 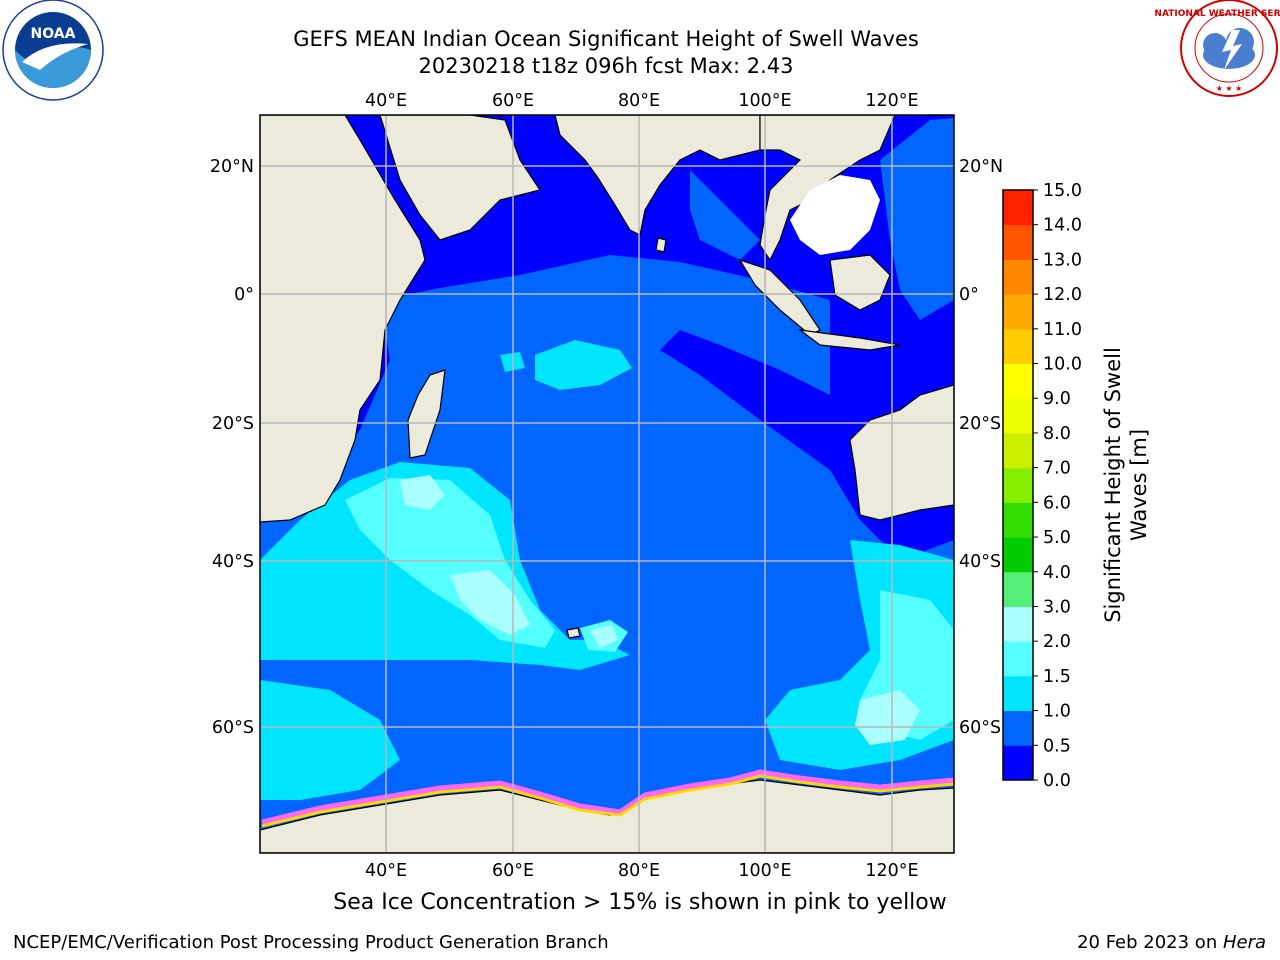 I want to click on colorbar-tick-label: 0.5, so click(x=1057, y=746).